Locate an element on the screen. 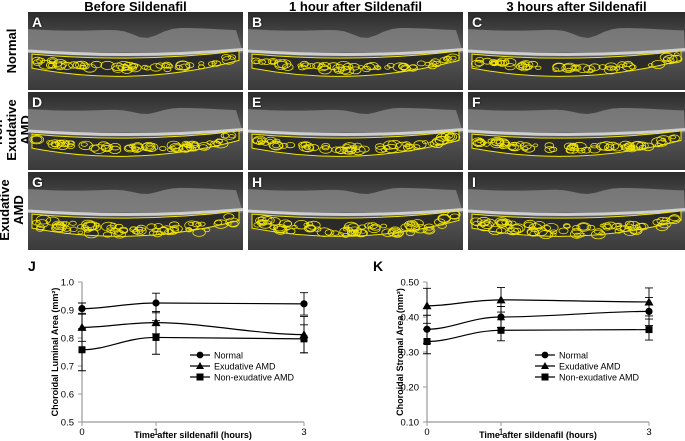 The height and width of the screenshot is (441, 685). row-header-non-exudative: Non-Exudative AMD is located at coordinates (16, 130).